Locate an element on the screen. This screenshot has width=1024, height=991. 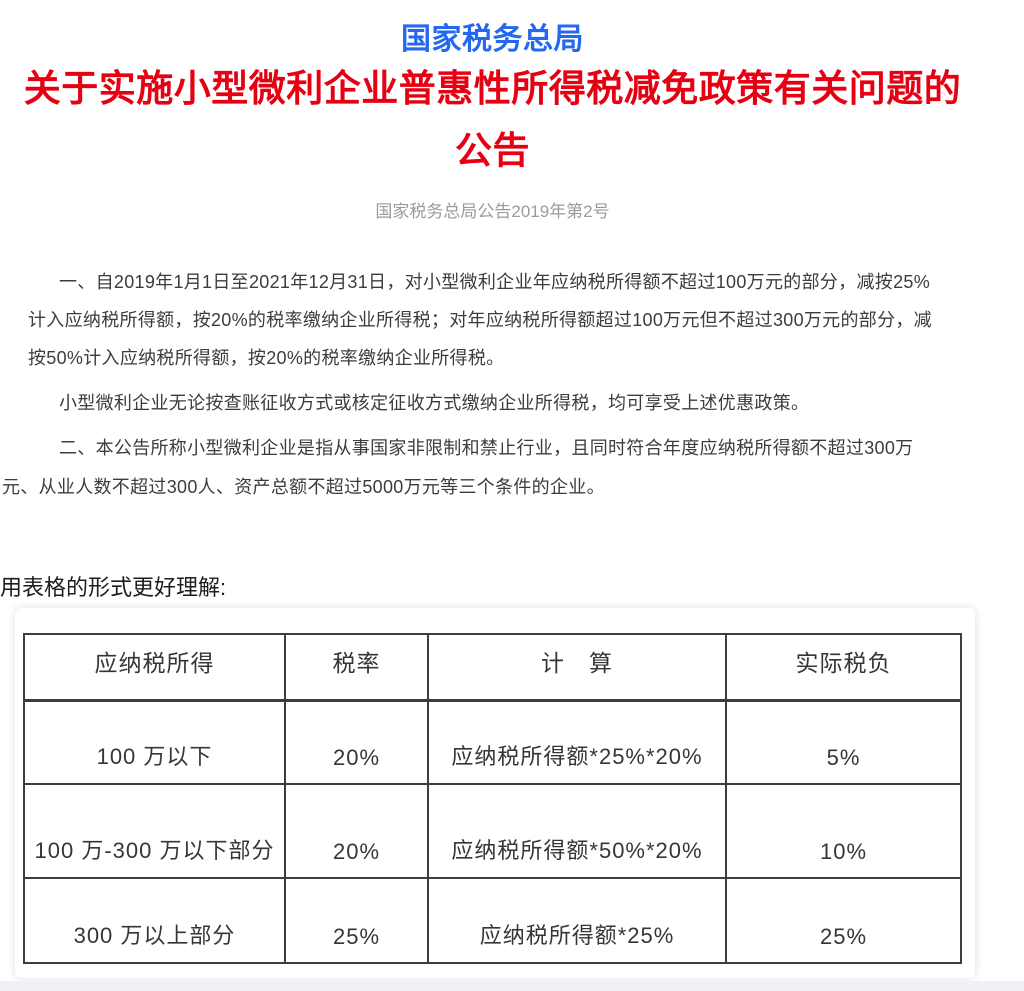
column-header: 计 算 is located at coordinates (577, 667).